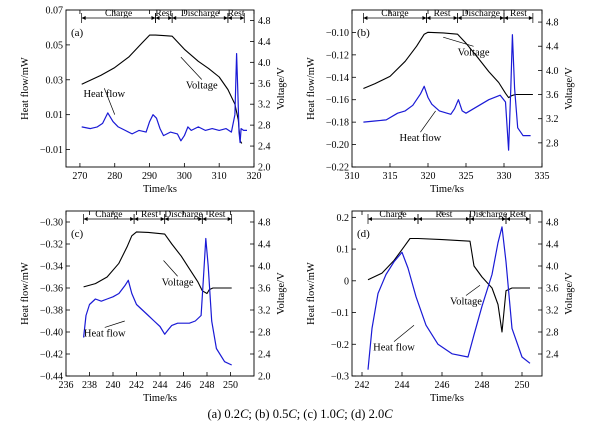 The width and height of the screenshot is (600, 429). Describe the element at coordinates (51, 377) in the screenshot. I see `y-tick-label: −0.44` at that location.